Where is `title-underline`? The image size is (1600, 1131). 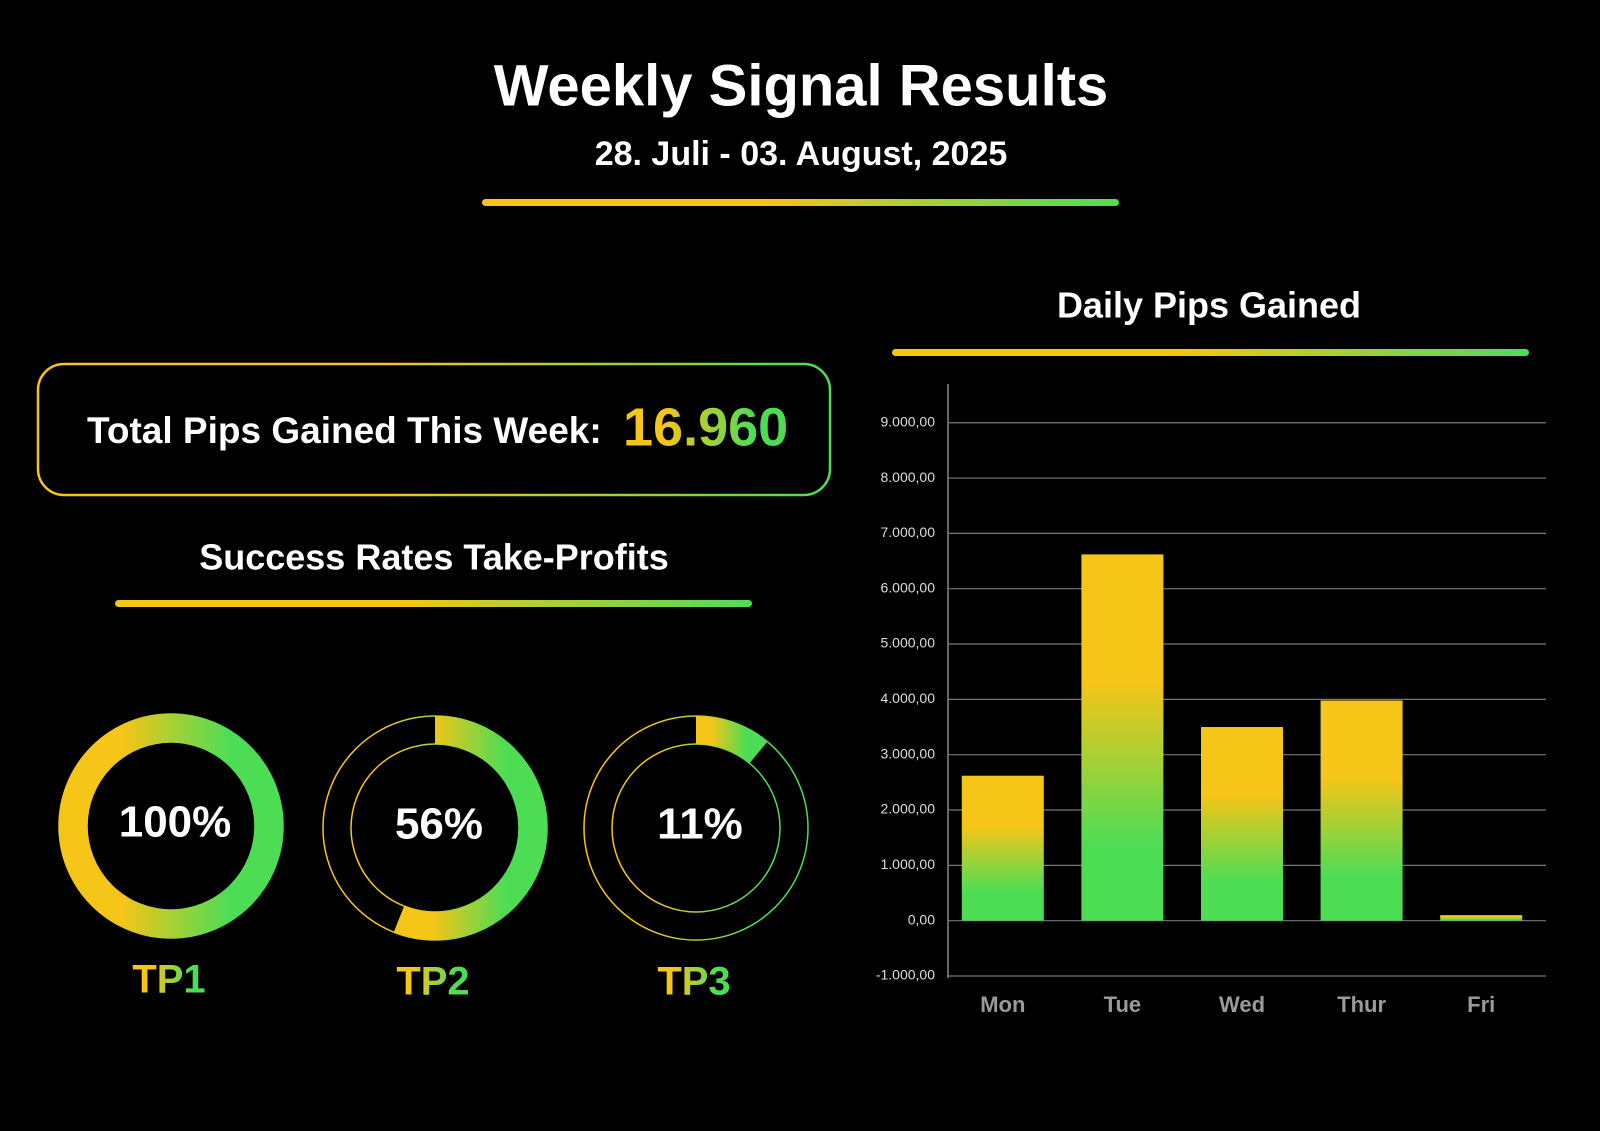 title-underline is located at coordinates (800, 202).